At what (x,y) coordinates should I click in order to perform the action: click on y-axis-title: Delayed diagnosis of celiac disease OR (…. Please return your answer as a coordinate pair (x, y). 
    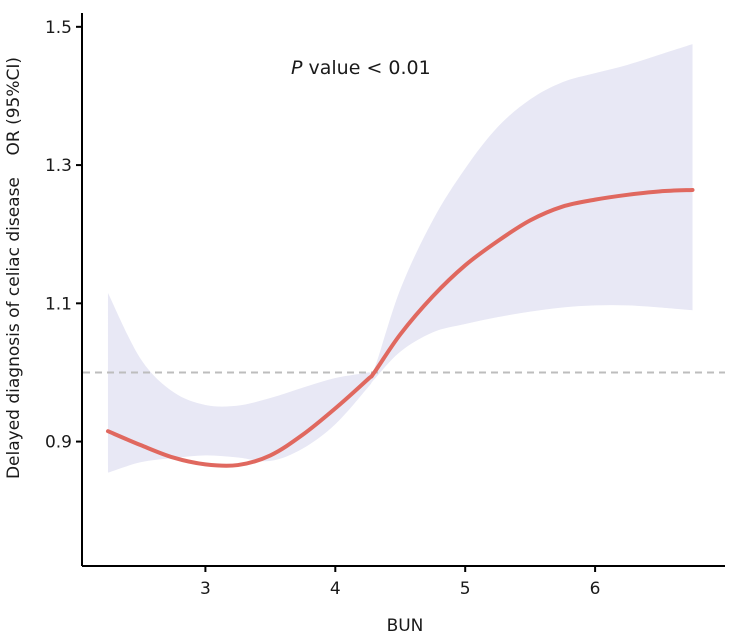
    Looking at the image, I should click on (14, 268).